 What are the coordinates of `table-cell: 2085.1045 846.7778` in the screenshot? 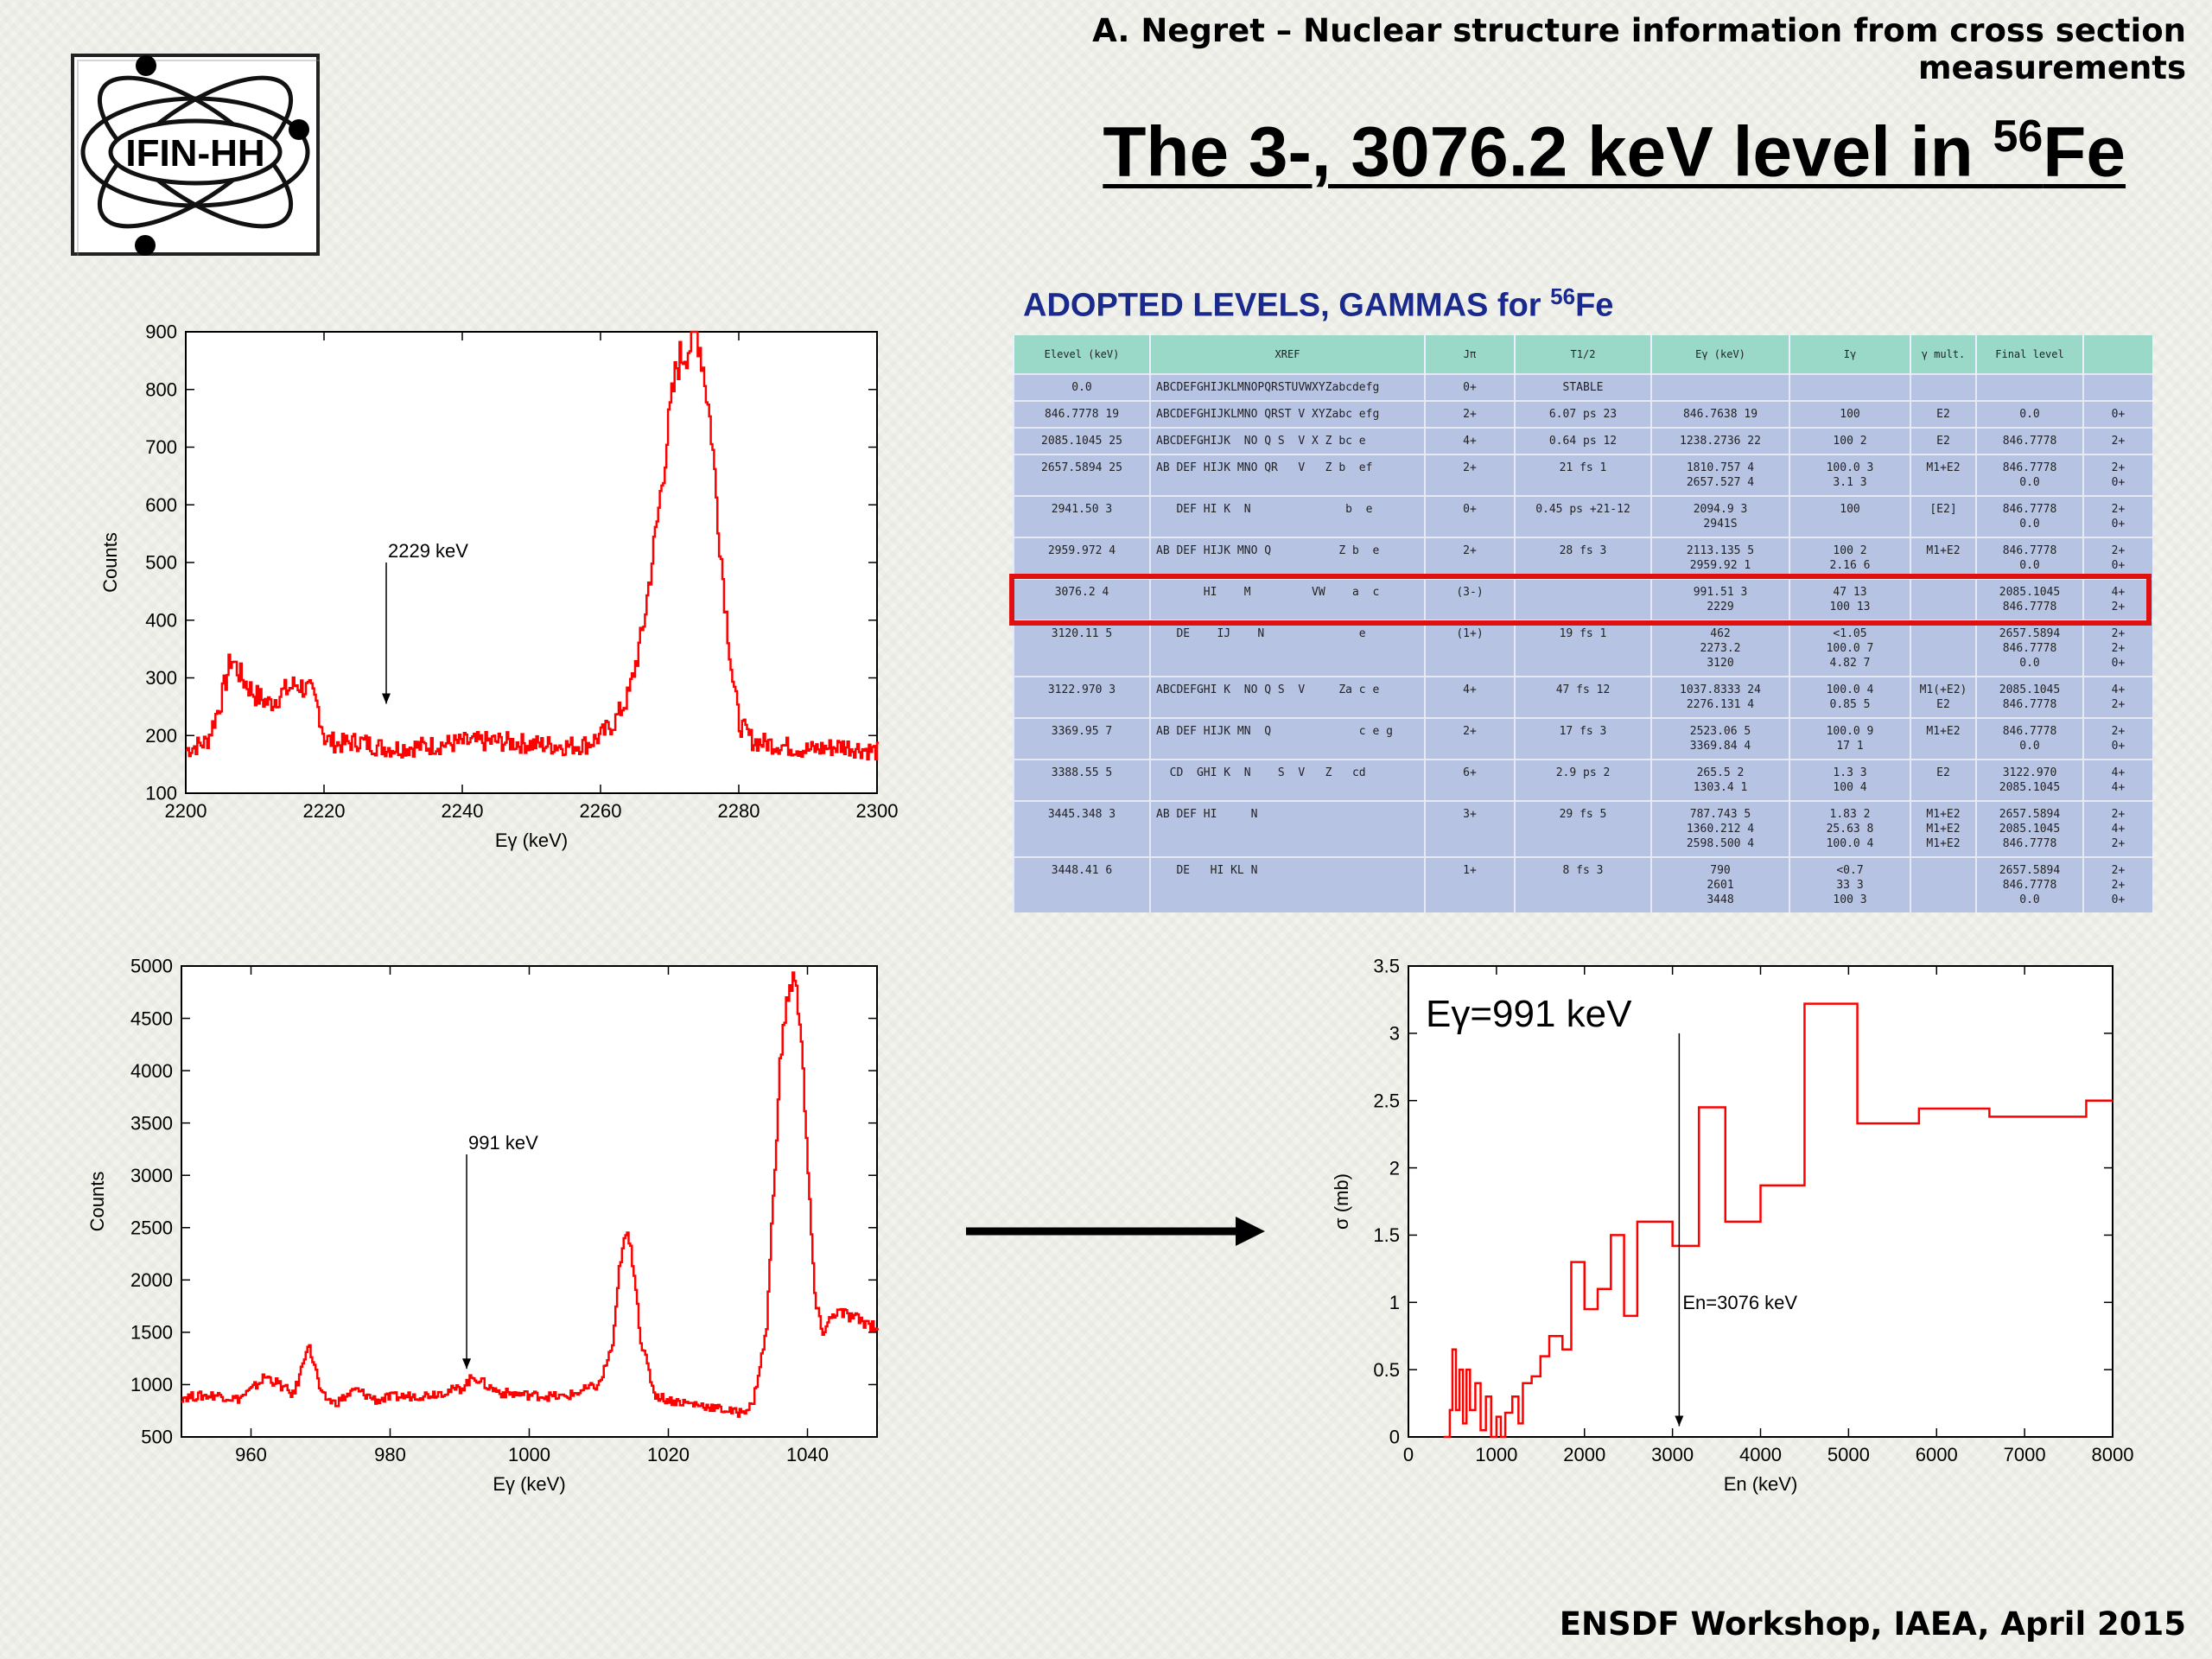 It's located at (2029, 598).